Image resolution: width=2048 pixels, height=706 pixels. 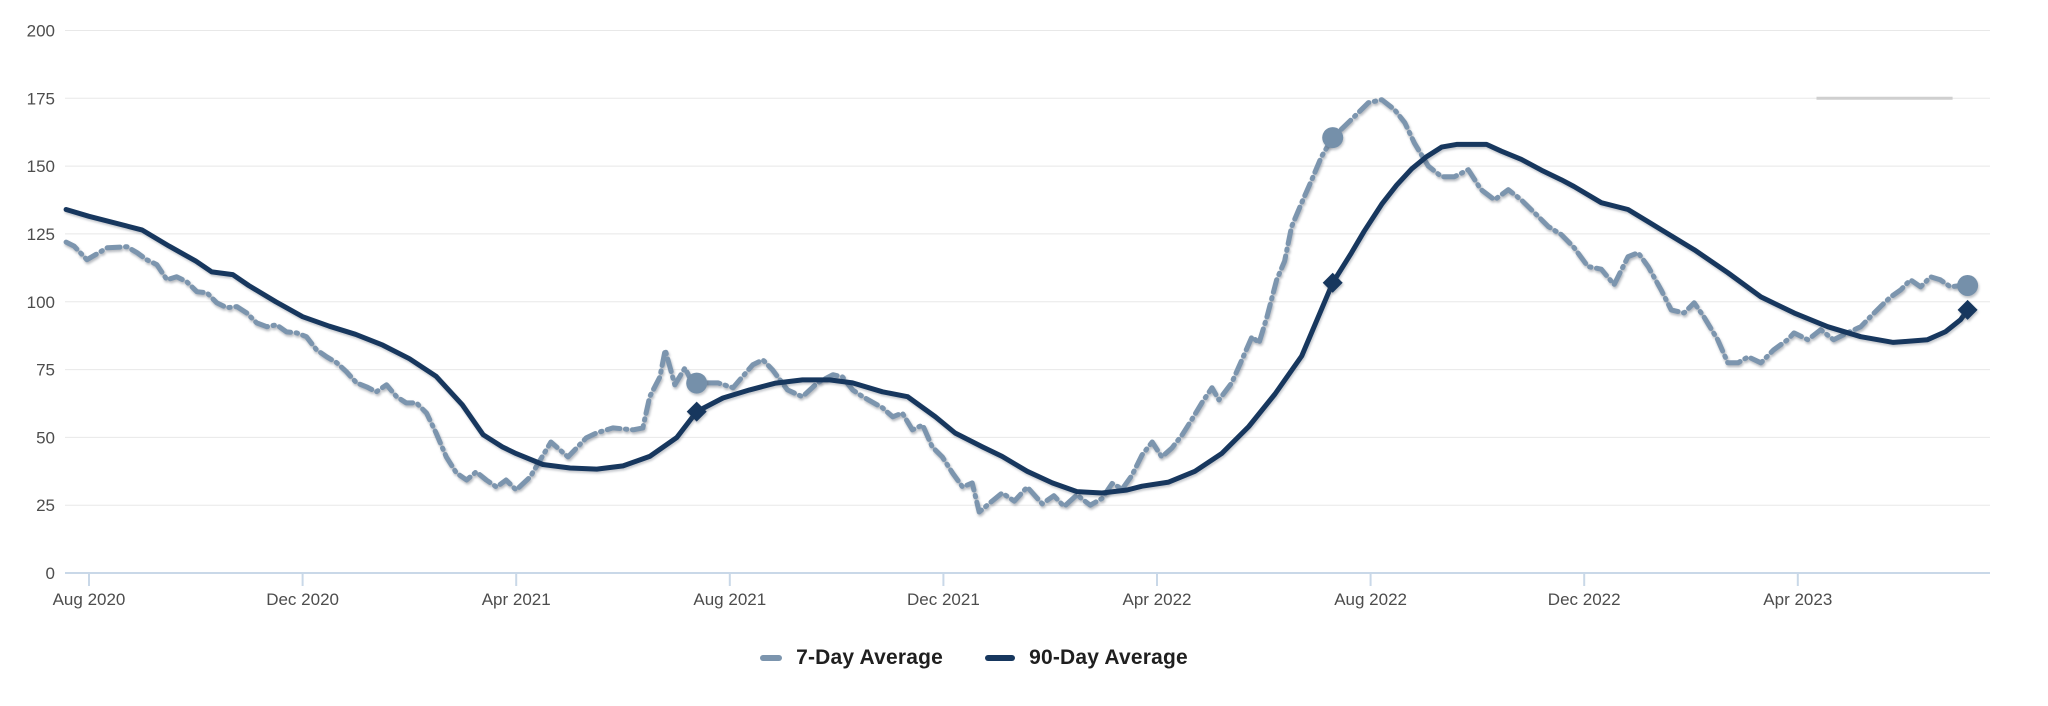 I want to click on y-axis-tick-label: 100, so click(x=41, y=302).